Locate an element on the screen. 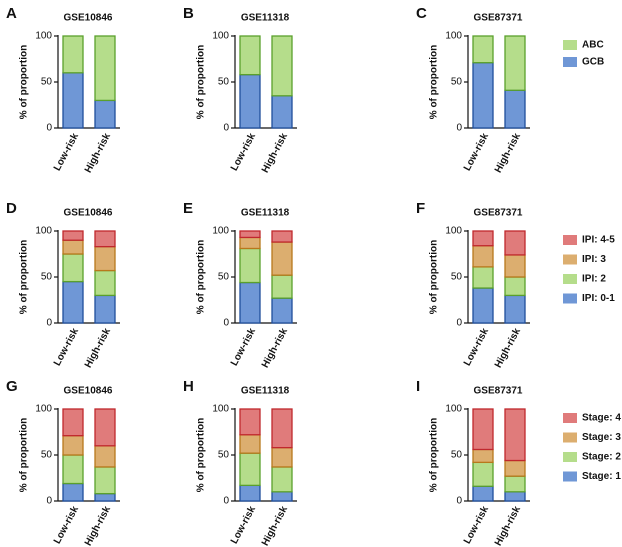 This screenshot has height=547, width=622. panel-label: D is located at coordinates (11, 208).